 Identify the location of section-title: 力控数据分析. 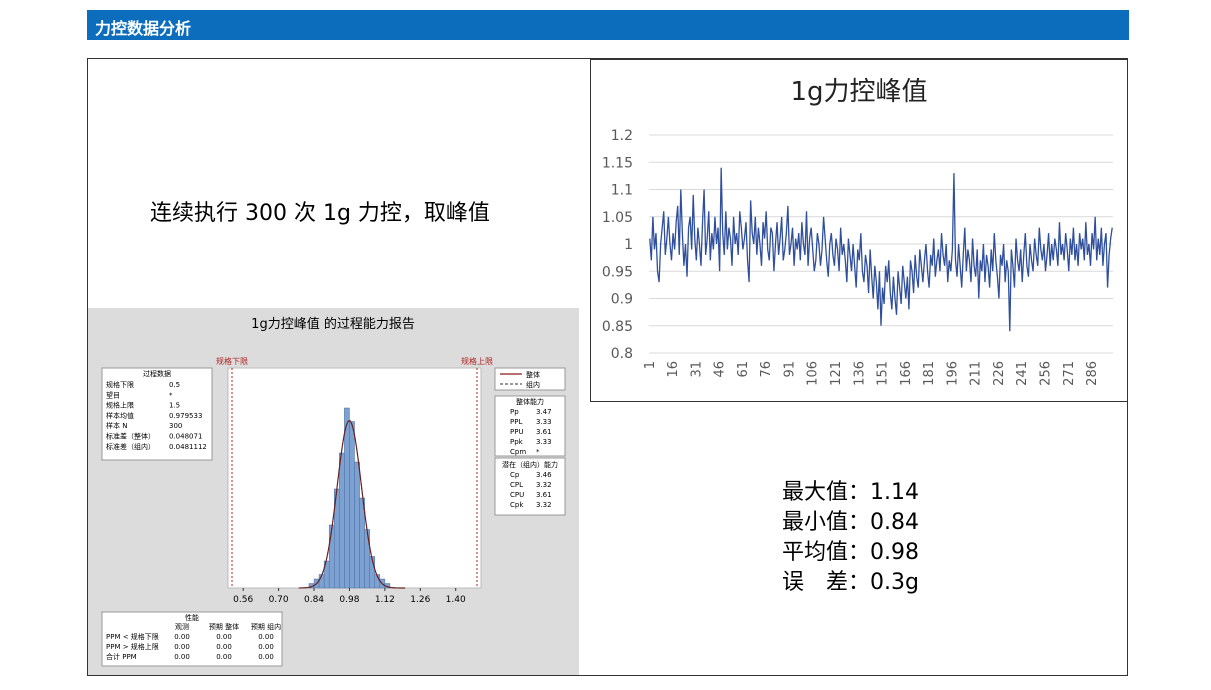
(143, 28).